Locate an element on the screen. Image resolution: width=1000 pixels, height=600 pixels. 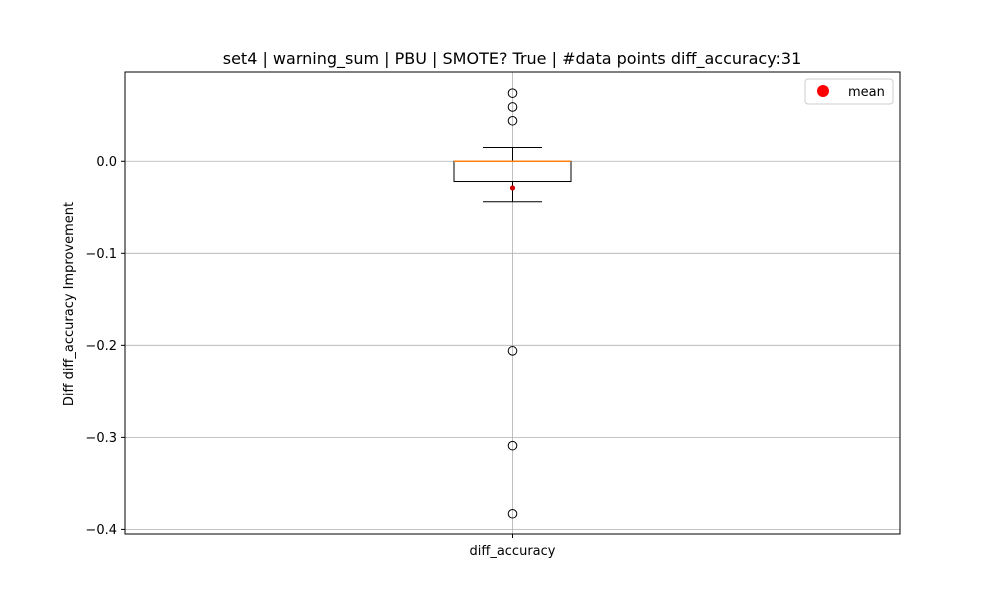
box-layer is located at coordinates (512, 303).